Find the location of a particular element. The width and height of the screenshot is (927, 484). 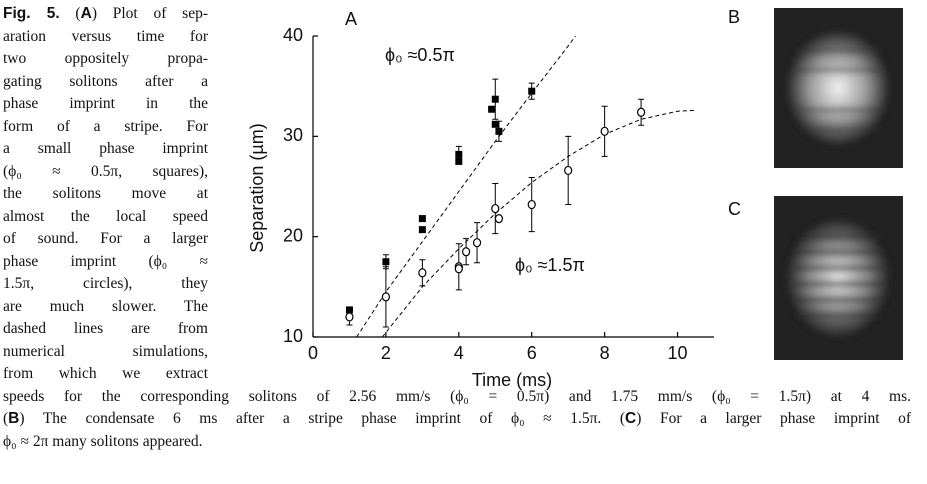

x-tick-label: 10 is located at coordinates (678, 353).